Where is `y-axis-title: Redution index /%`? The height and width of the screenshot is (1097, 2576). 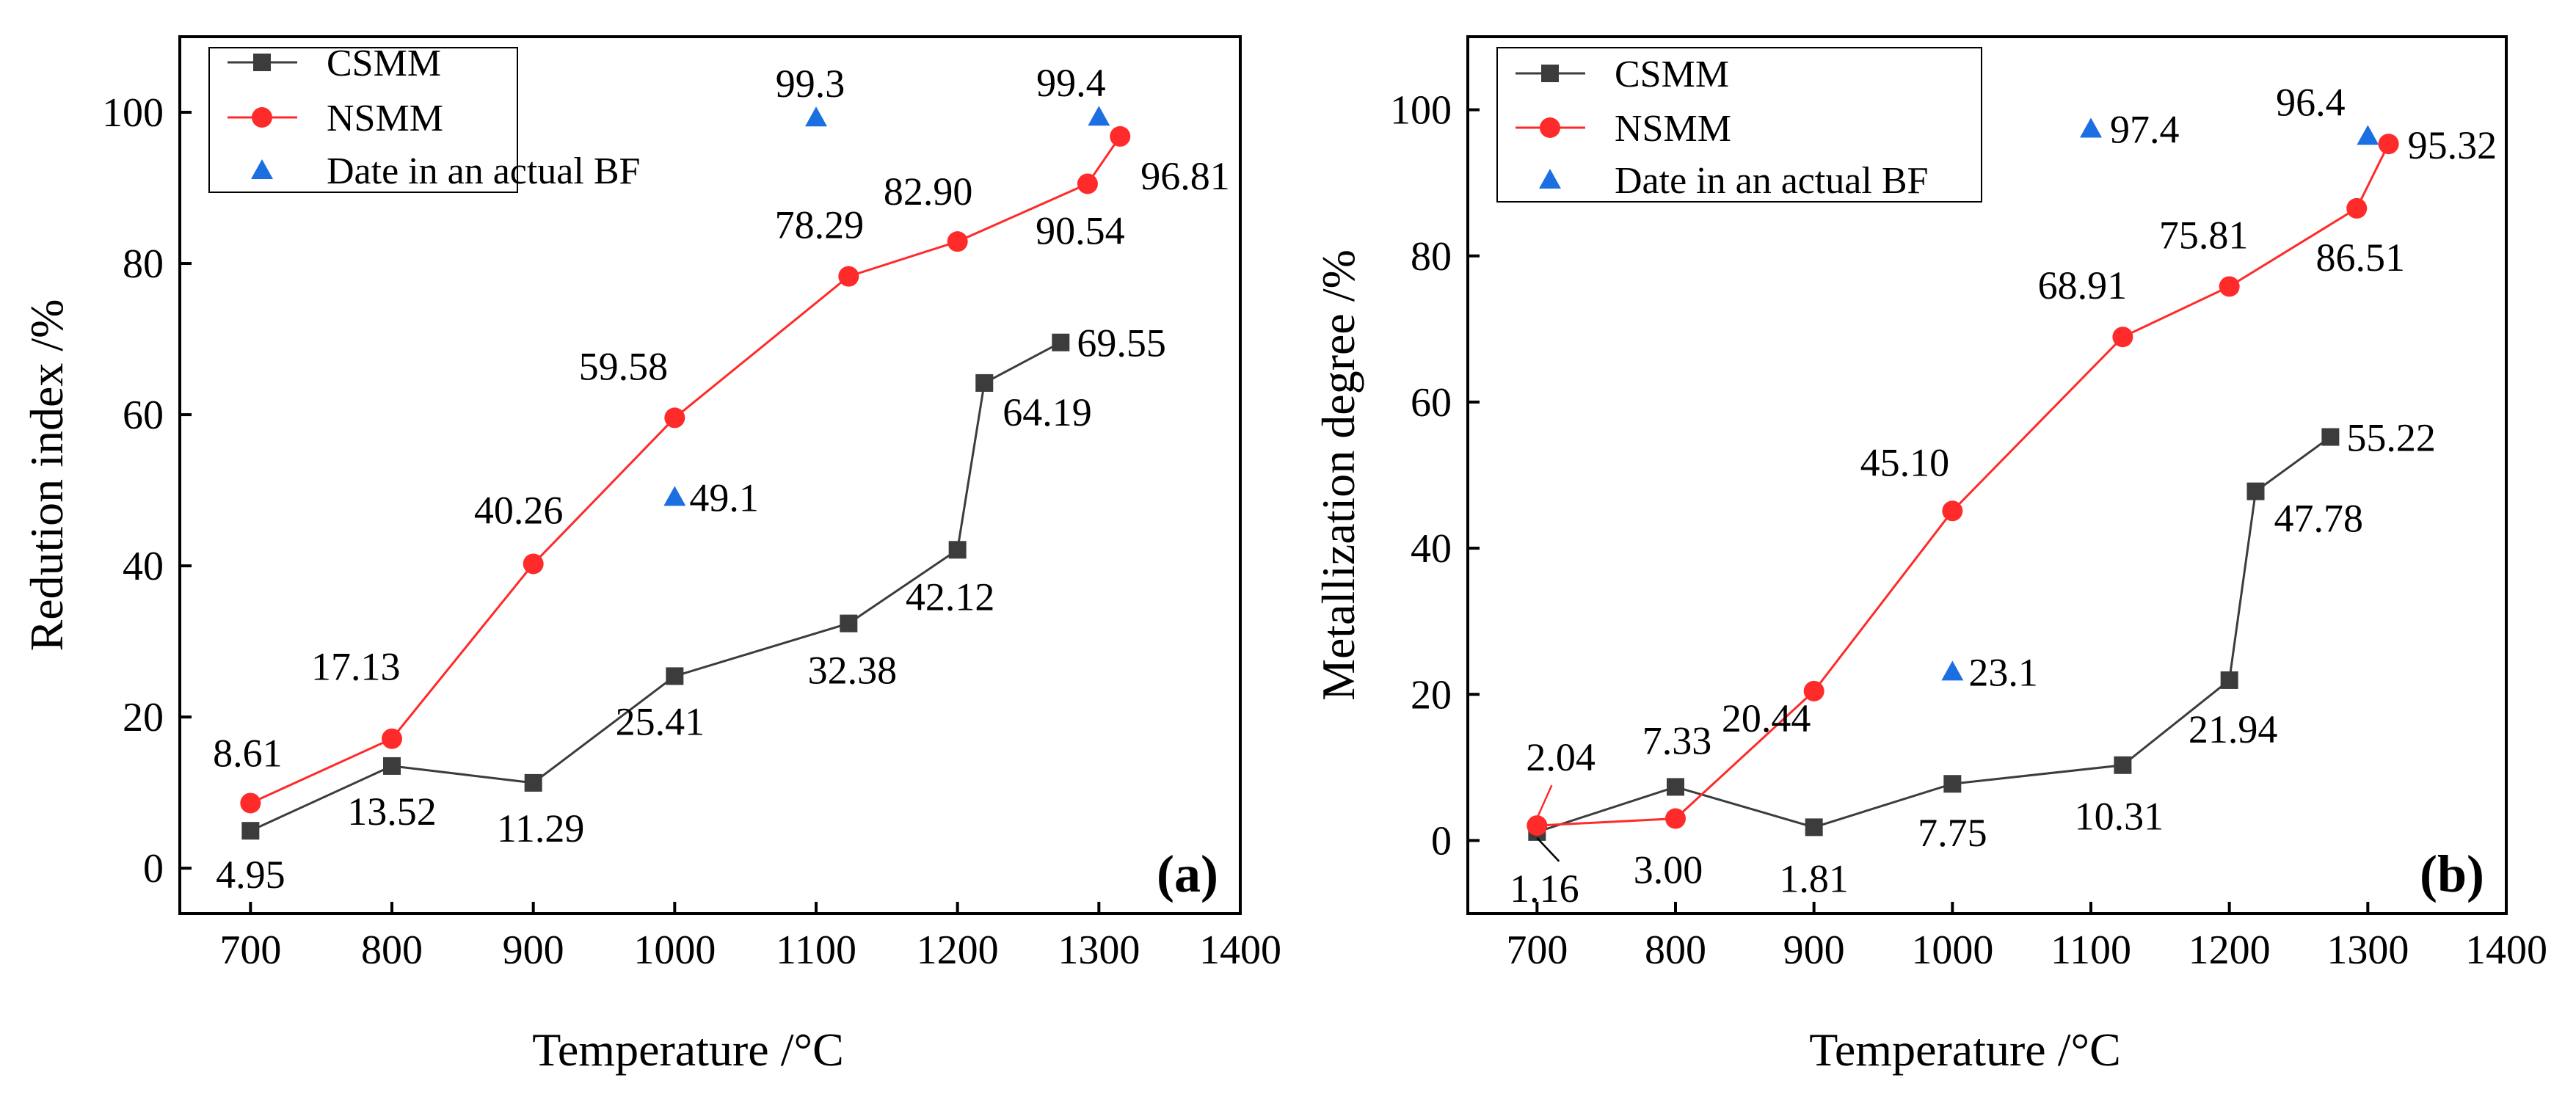 y-axis-title: Redution index /% is located at coordinates (47, 475).